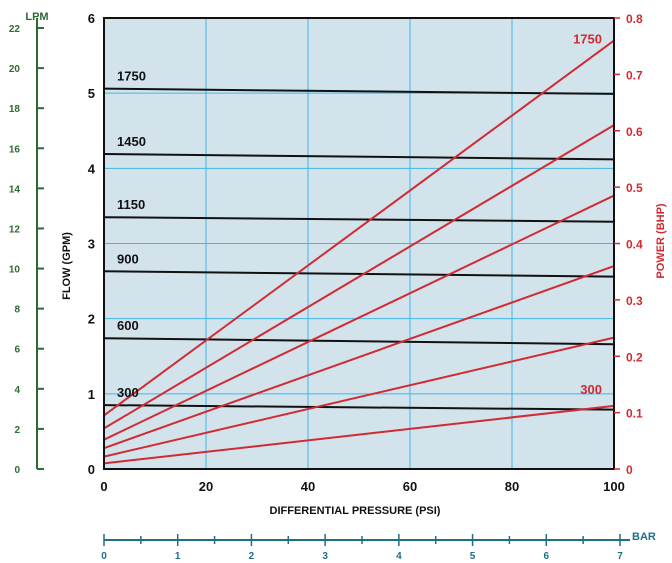 The height and width of the screenshot is (563, 672). Describe the element at coordinates (15, 189) in the screenshot. I see `lpm-tick-label: 14` at that location.